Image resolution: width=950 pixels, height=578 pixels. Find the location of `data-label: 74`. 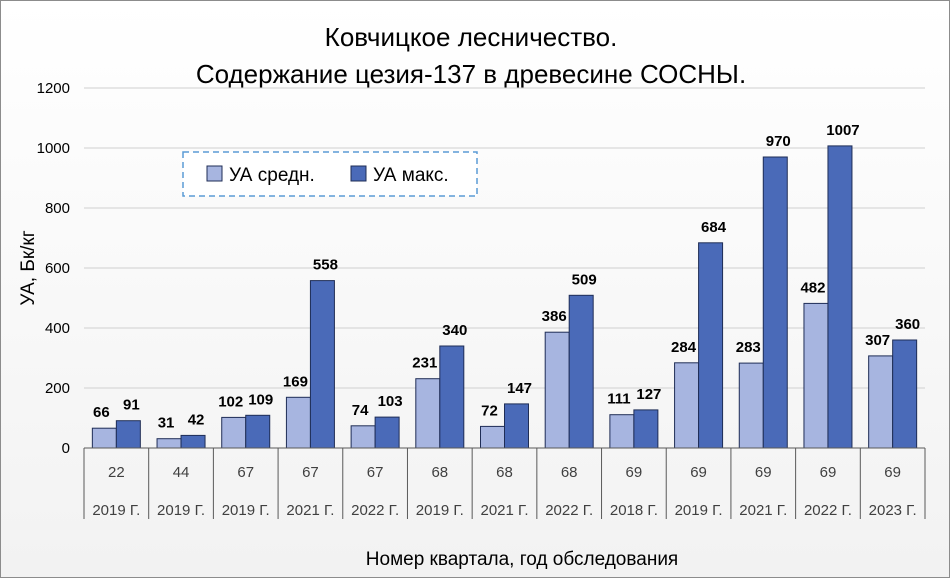

data-label: 74 is located at coordinates (360, 410).